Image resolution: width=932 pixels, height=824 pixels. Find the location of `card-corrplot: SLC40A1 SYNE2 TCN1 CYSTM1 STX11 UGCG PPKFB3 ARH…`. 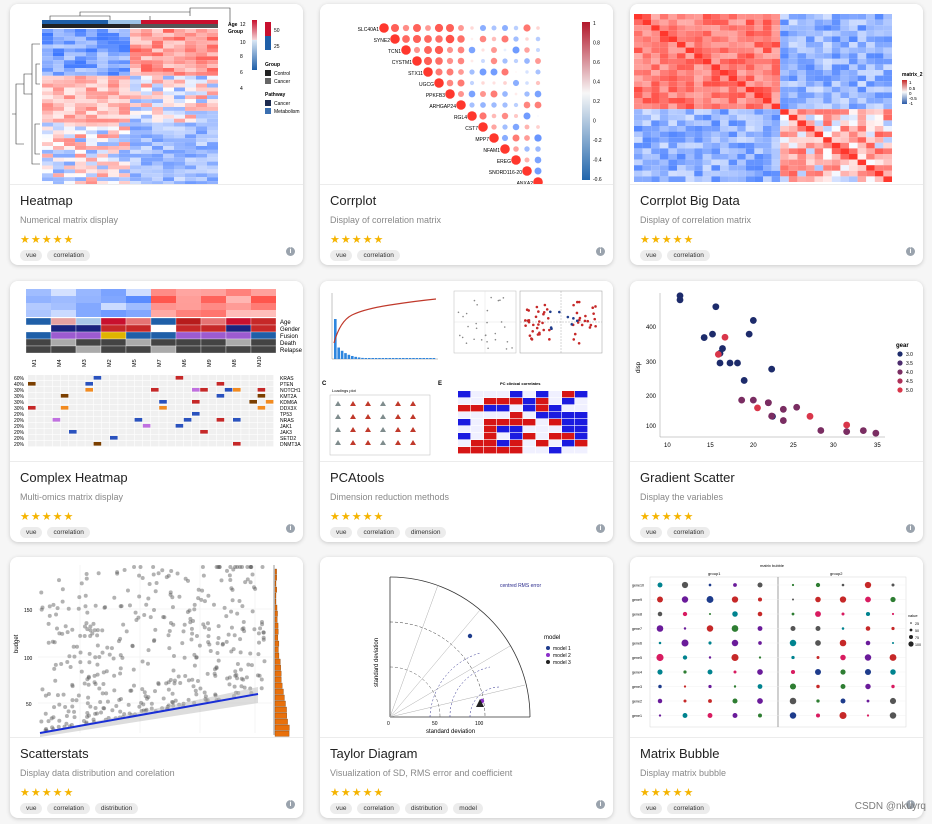

card-corrplot: SLC40A1 SYNE2 TCN1 CYSTM1 STX11 UGCG PPKFB3 ARH… is located at coordinates (466, 134).